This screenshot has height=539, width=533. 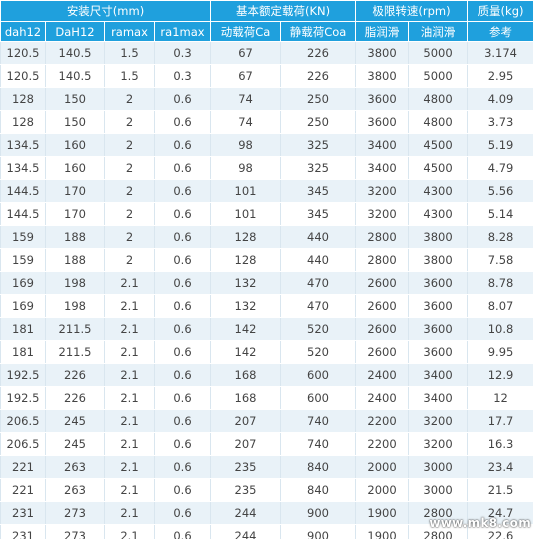 I want to click on table-row: 221 263 2.1 0.6 235 840 2000 3000 23.4, so click(x=266, y=467).